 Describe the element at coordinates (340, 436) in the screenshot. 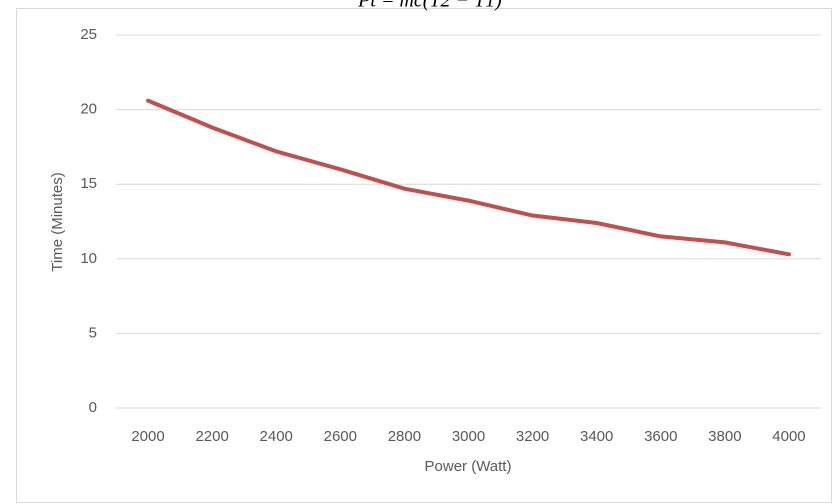

I see `x-tick-label: 2600` at that location.